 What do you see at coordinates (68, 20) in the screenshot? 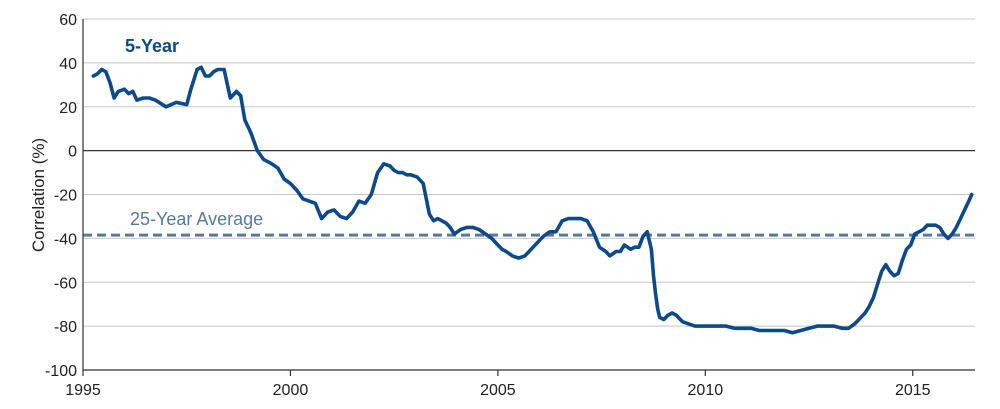
I see `y-tick-label: 60` at bounding box center [68, 20].